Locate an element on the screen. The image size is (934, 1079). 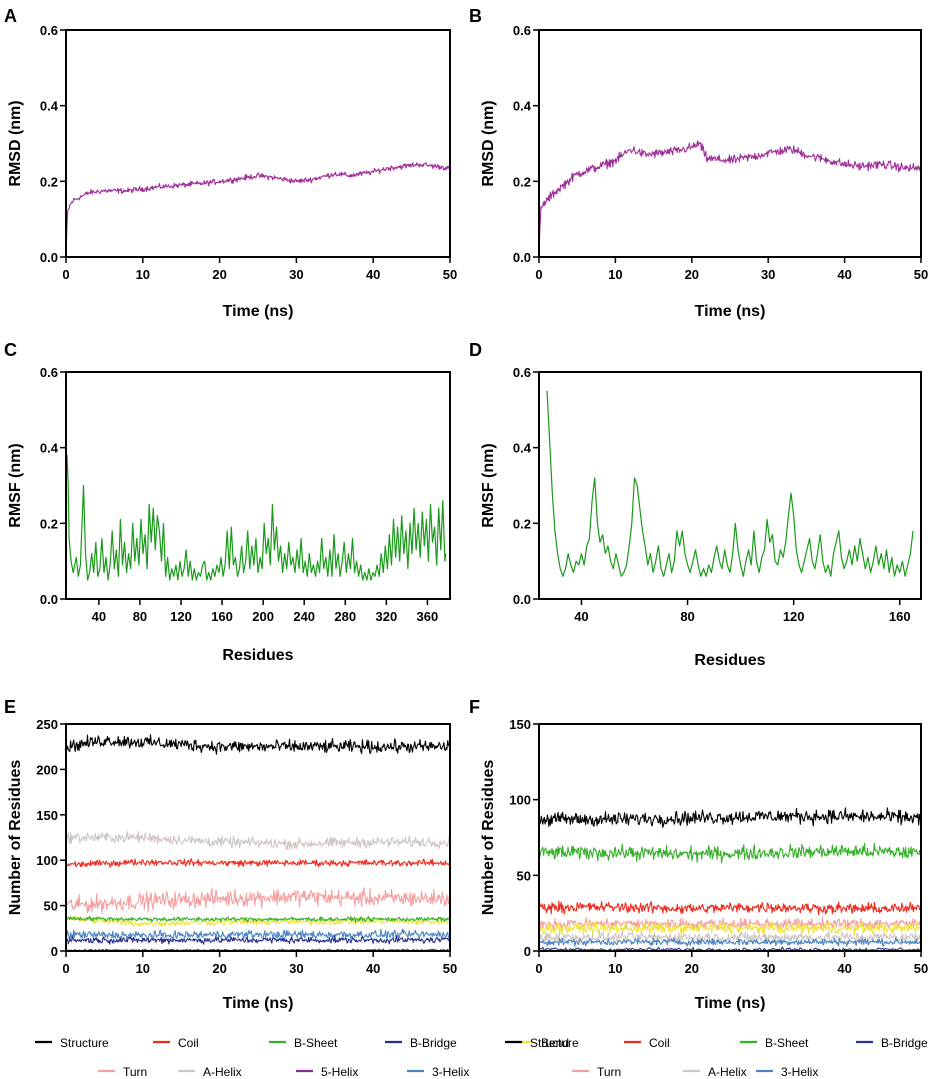
panel-letter: B is located at coordinates (475, 16).